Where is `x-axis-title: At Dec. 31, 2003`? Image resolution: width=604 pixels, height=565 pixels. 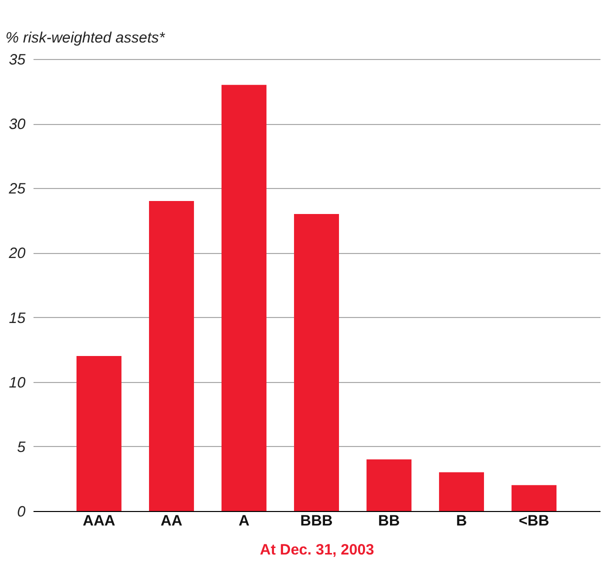
x-axis-title: At Dec. 31, 2003 is located at coordinates (317, 550).